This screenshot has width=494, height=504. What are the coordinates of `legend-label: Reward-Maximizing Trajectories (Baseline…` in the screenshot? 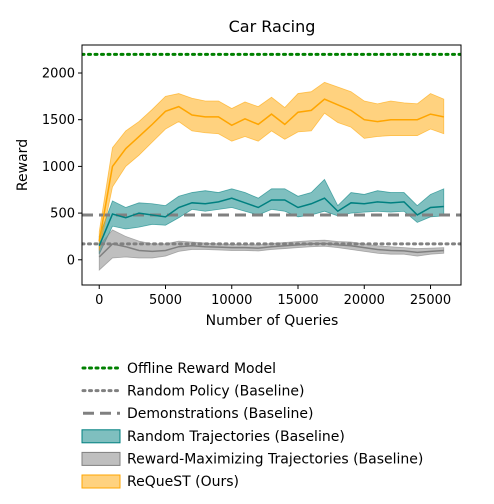 It's located at (275, 459).